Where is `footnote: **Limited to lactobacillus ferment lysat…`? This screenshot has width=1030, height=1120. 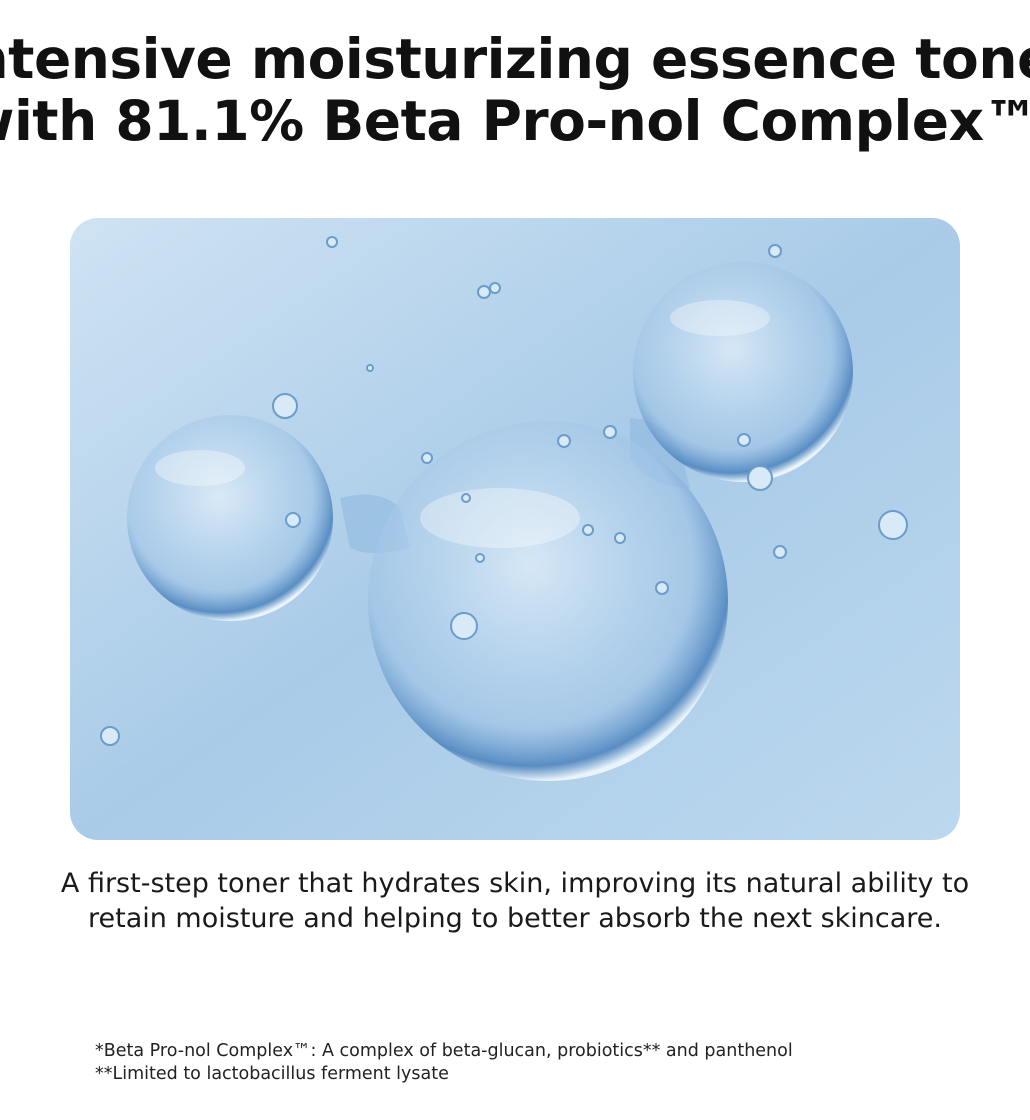 footnote: **Limited to lactobacillus ferment lysat… is located at coordinates (272, 1074).